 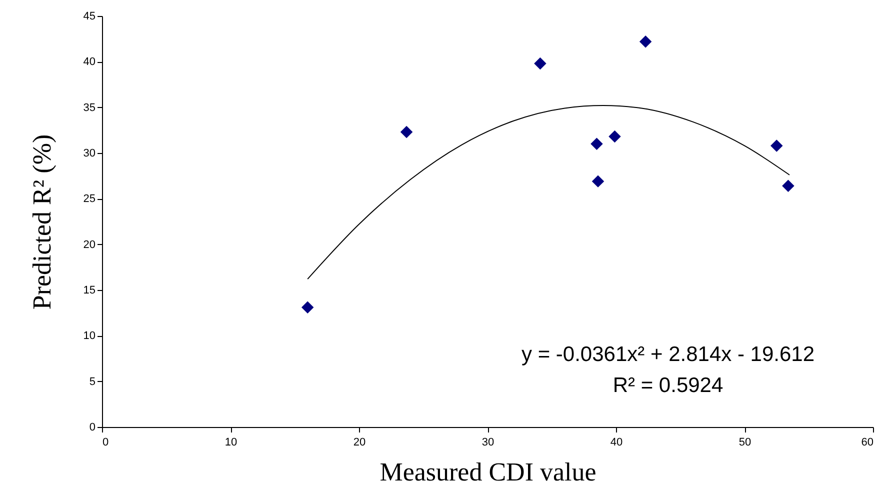 What do you see at coordinates (89, 199) in the screenshot?
I see `y-tick-label: 25` at bounding box center [89, 199].